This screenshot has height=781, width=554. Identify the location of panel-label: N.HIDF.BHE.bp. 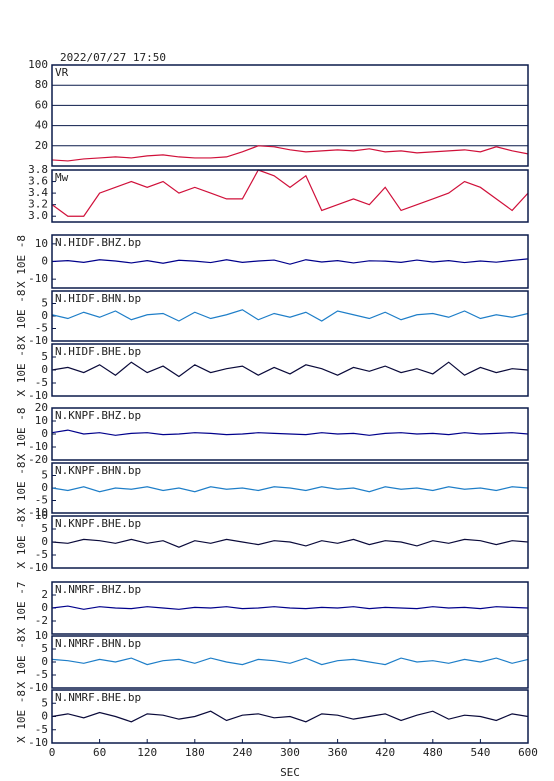
(98, 351).